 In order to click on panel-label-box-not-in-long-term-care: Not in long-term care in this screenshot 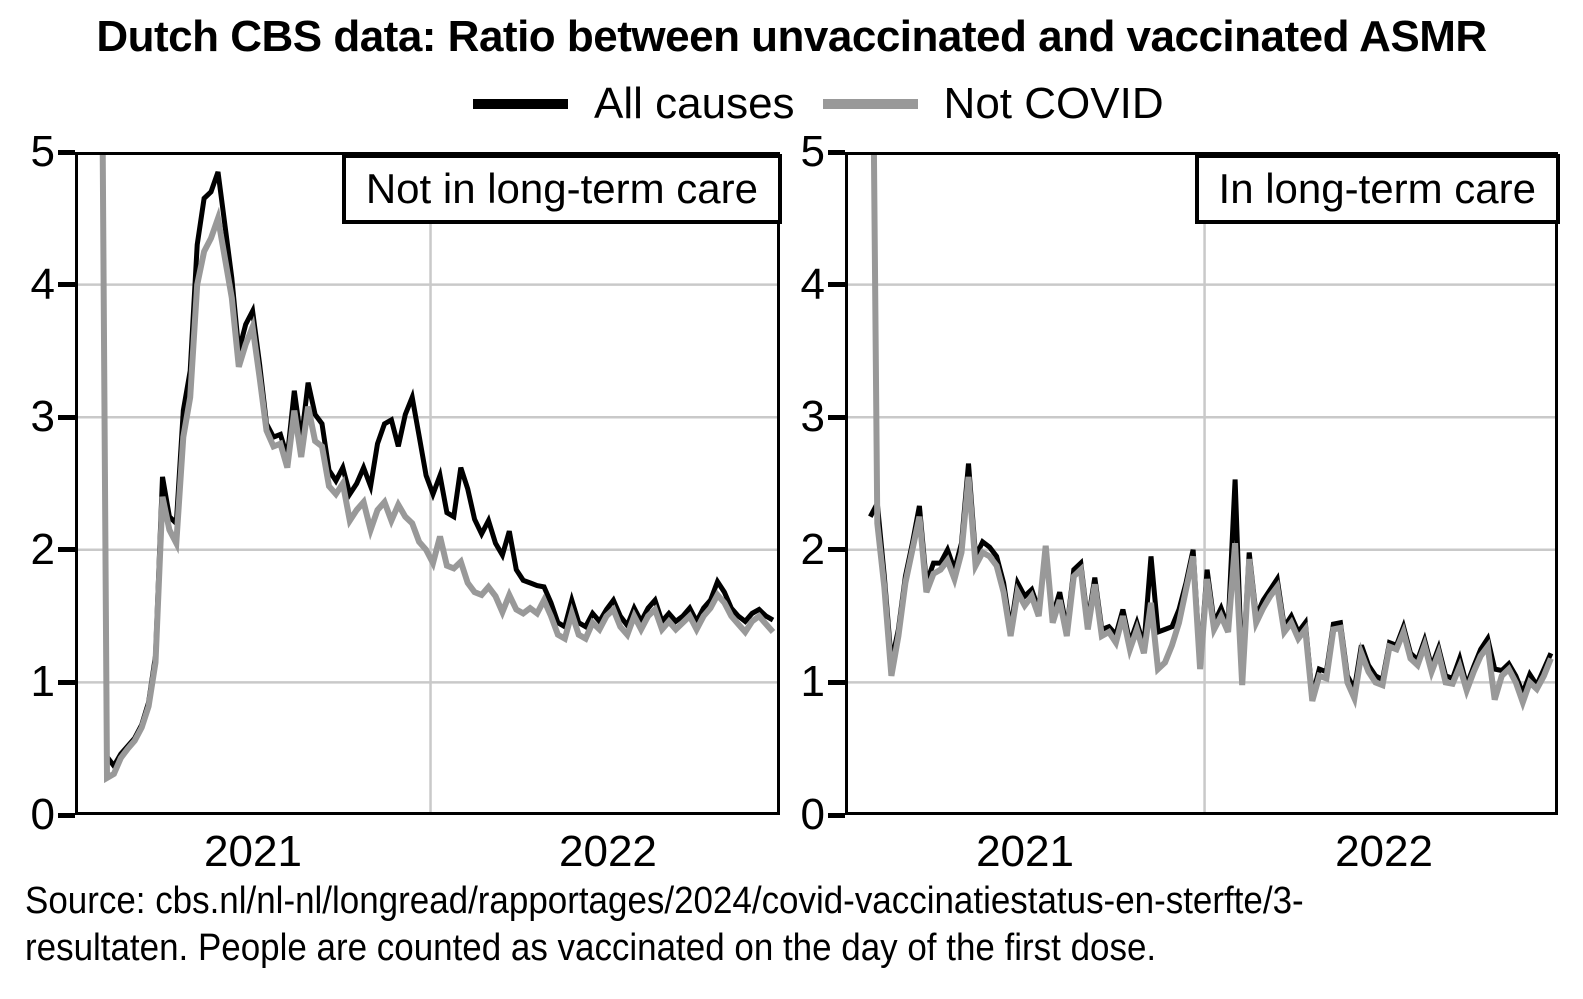, I will do `click(561, 189)`.